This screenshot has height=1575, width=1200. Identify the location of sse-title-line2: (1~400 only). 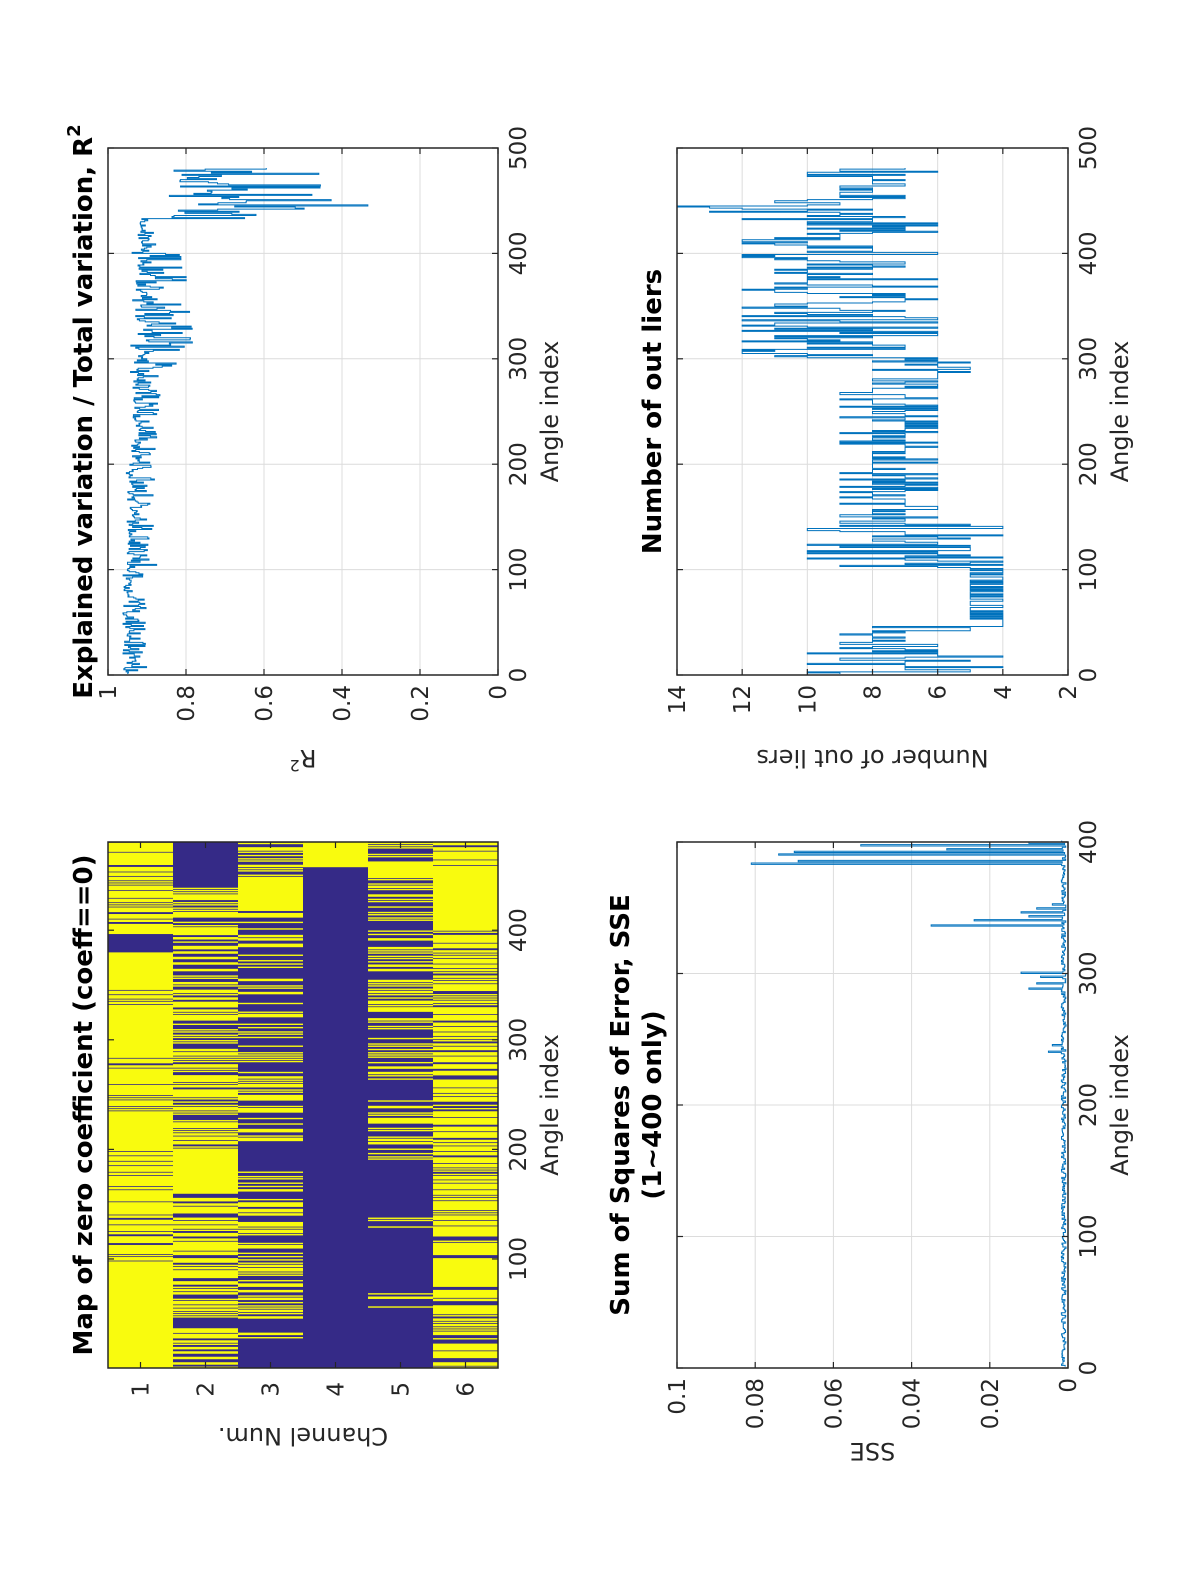
(653, 1104).